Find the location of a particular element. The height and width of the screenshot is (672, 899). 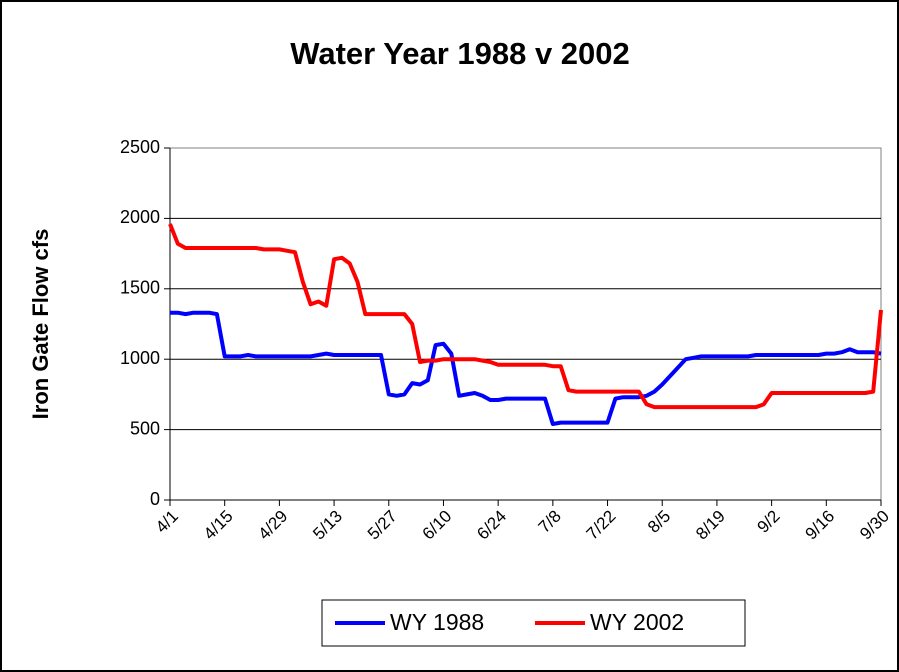

legend-label: WY 1988 is located at coordinates (437, 622).